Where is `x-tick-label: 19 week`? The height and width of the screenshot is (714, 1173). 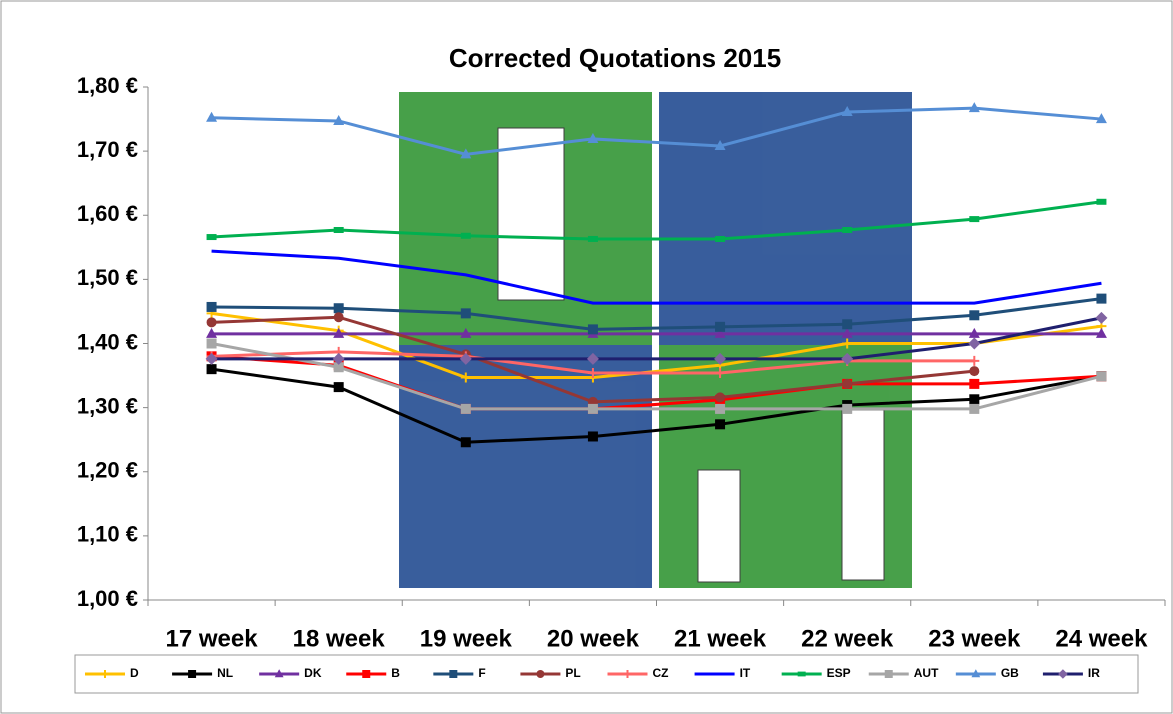 x-tick-label: 19 week is located at coordinates (466, 638).